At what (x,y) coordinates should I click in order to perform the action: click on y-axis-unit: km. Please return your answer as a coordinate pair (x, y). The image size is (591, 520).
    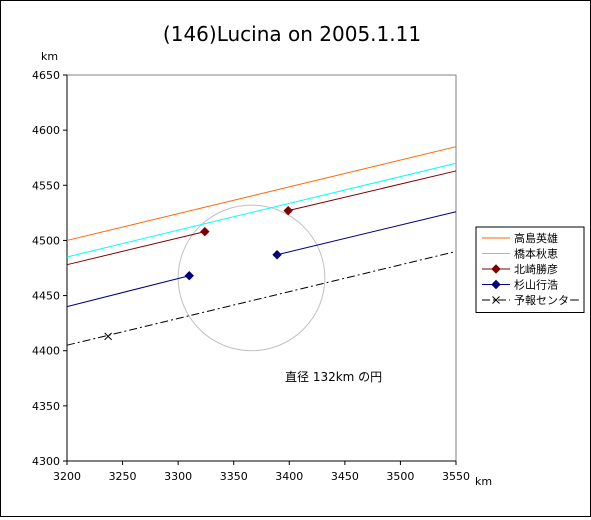
    Looking at the image, I should click on (49, 56).